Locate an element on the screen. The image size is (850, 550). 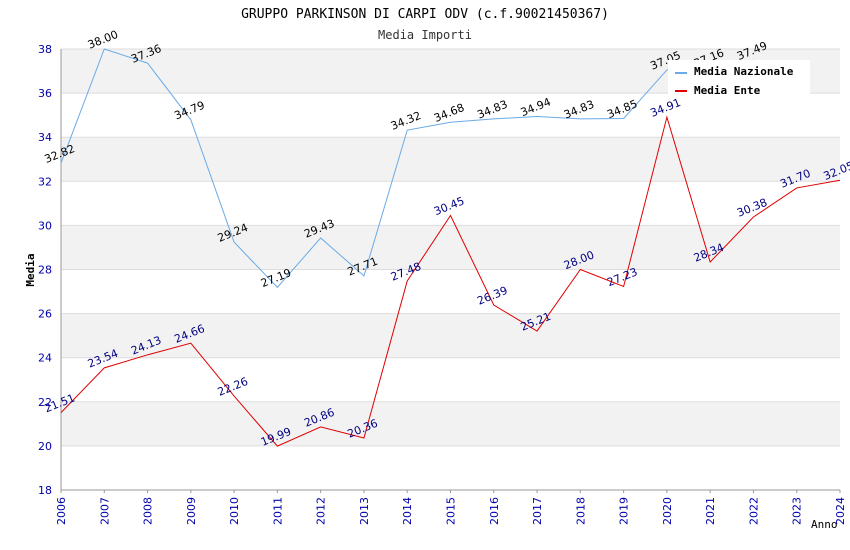
x-tick-label: 2024 is located at coordinates (840, 511).